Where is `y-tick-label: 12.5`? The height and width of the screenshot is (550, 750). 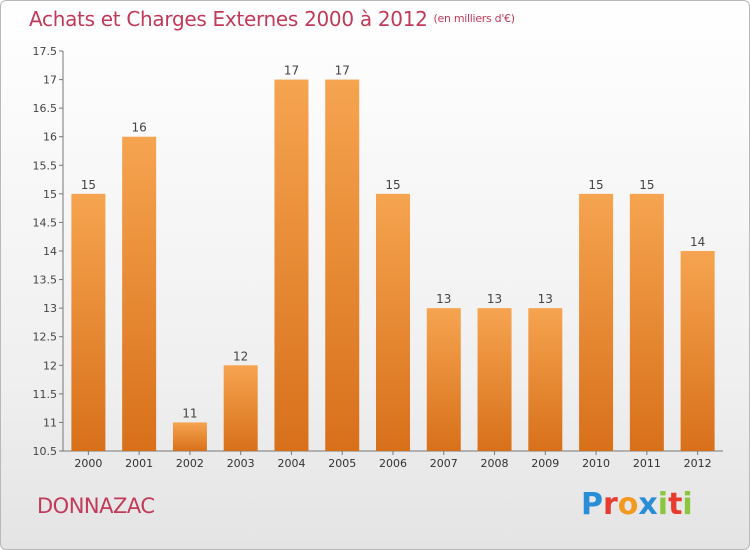 y-tick-label: 12.5 is located at coordinates (45, 337).